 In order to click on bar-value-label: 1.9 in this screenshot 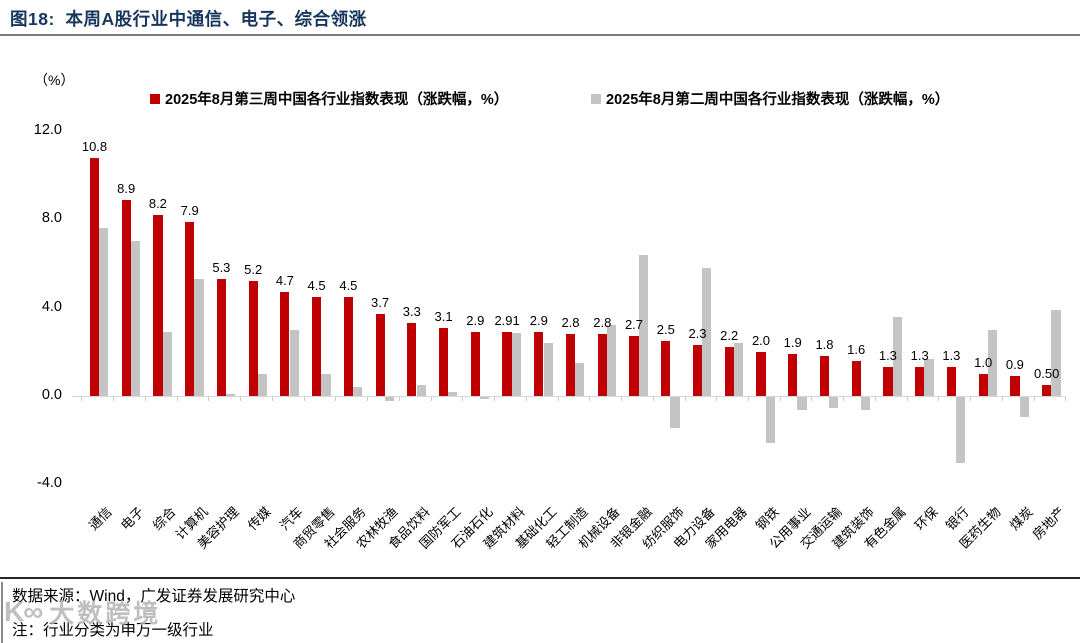, I will do `click(792, 342)`.